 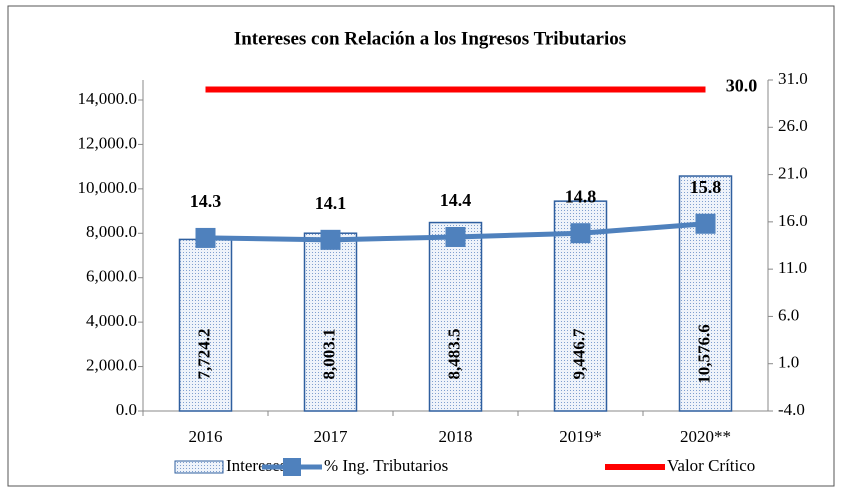 I want to click on data-label: 30.0, so click(x=742, y=86).